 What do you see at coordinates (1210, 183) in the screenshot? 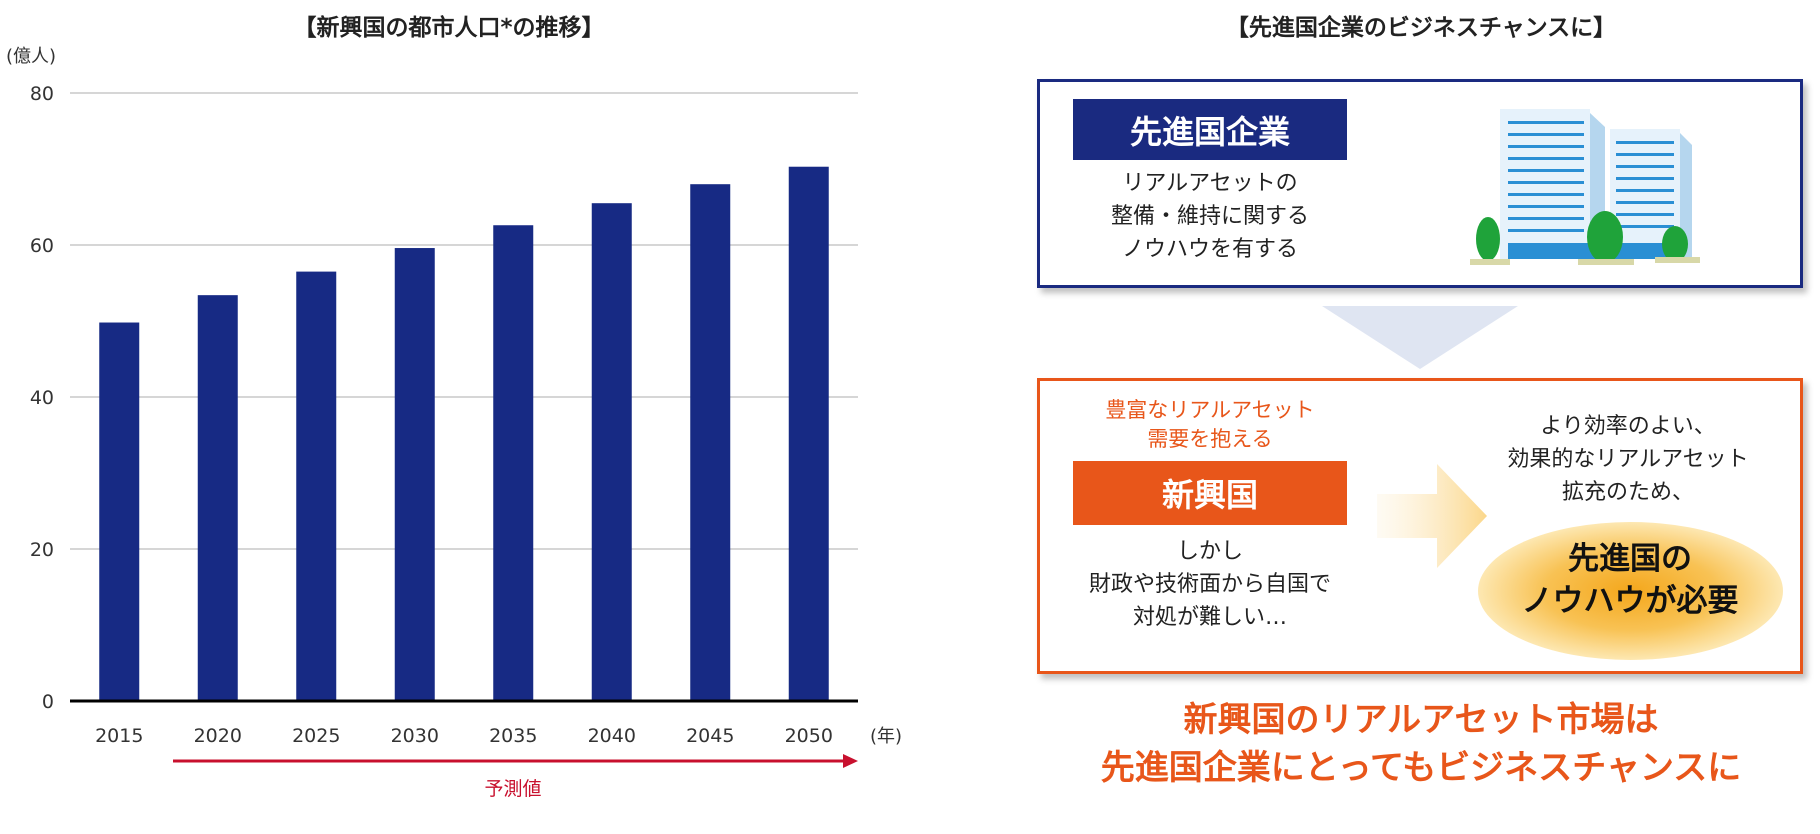
I see `text-line: リアルアセットの` at bounding box center [1210, 183].